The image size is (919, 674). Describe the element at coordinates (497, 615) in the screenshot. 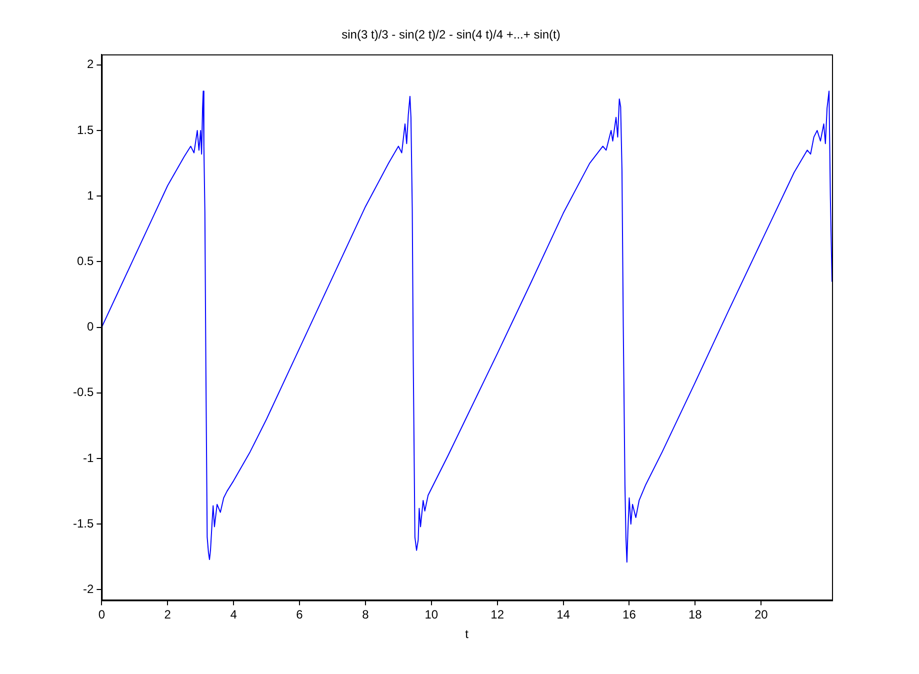

I see `x-tick-label: 12` at that location.